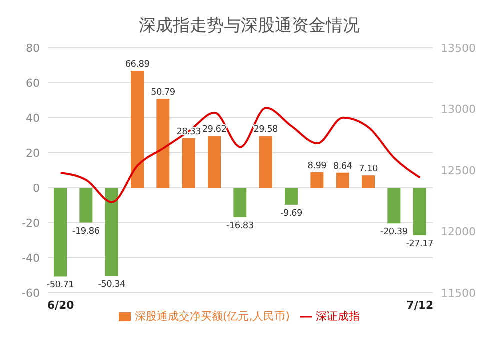  What do you see at coordinates (458, 171) in the screenshot?
I see `y2-tick-label: 12500` at bounding box center [458, 171].